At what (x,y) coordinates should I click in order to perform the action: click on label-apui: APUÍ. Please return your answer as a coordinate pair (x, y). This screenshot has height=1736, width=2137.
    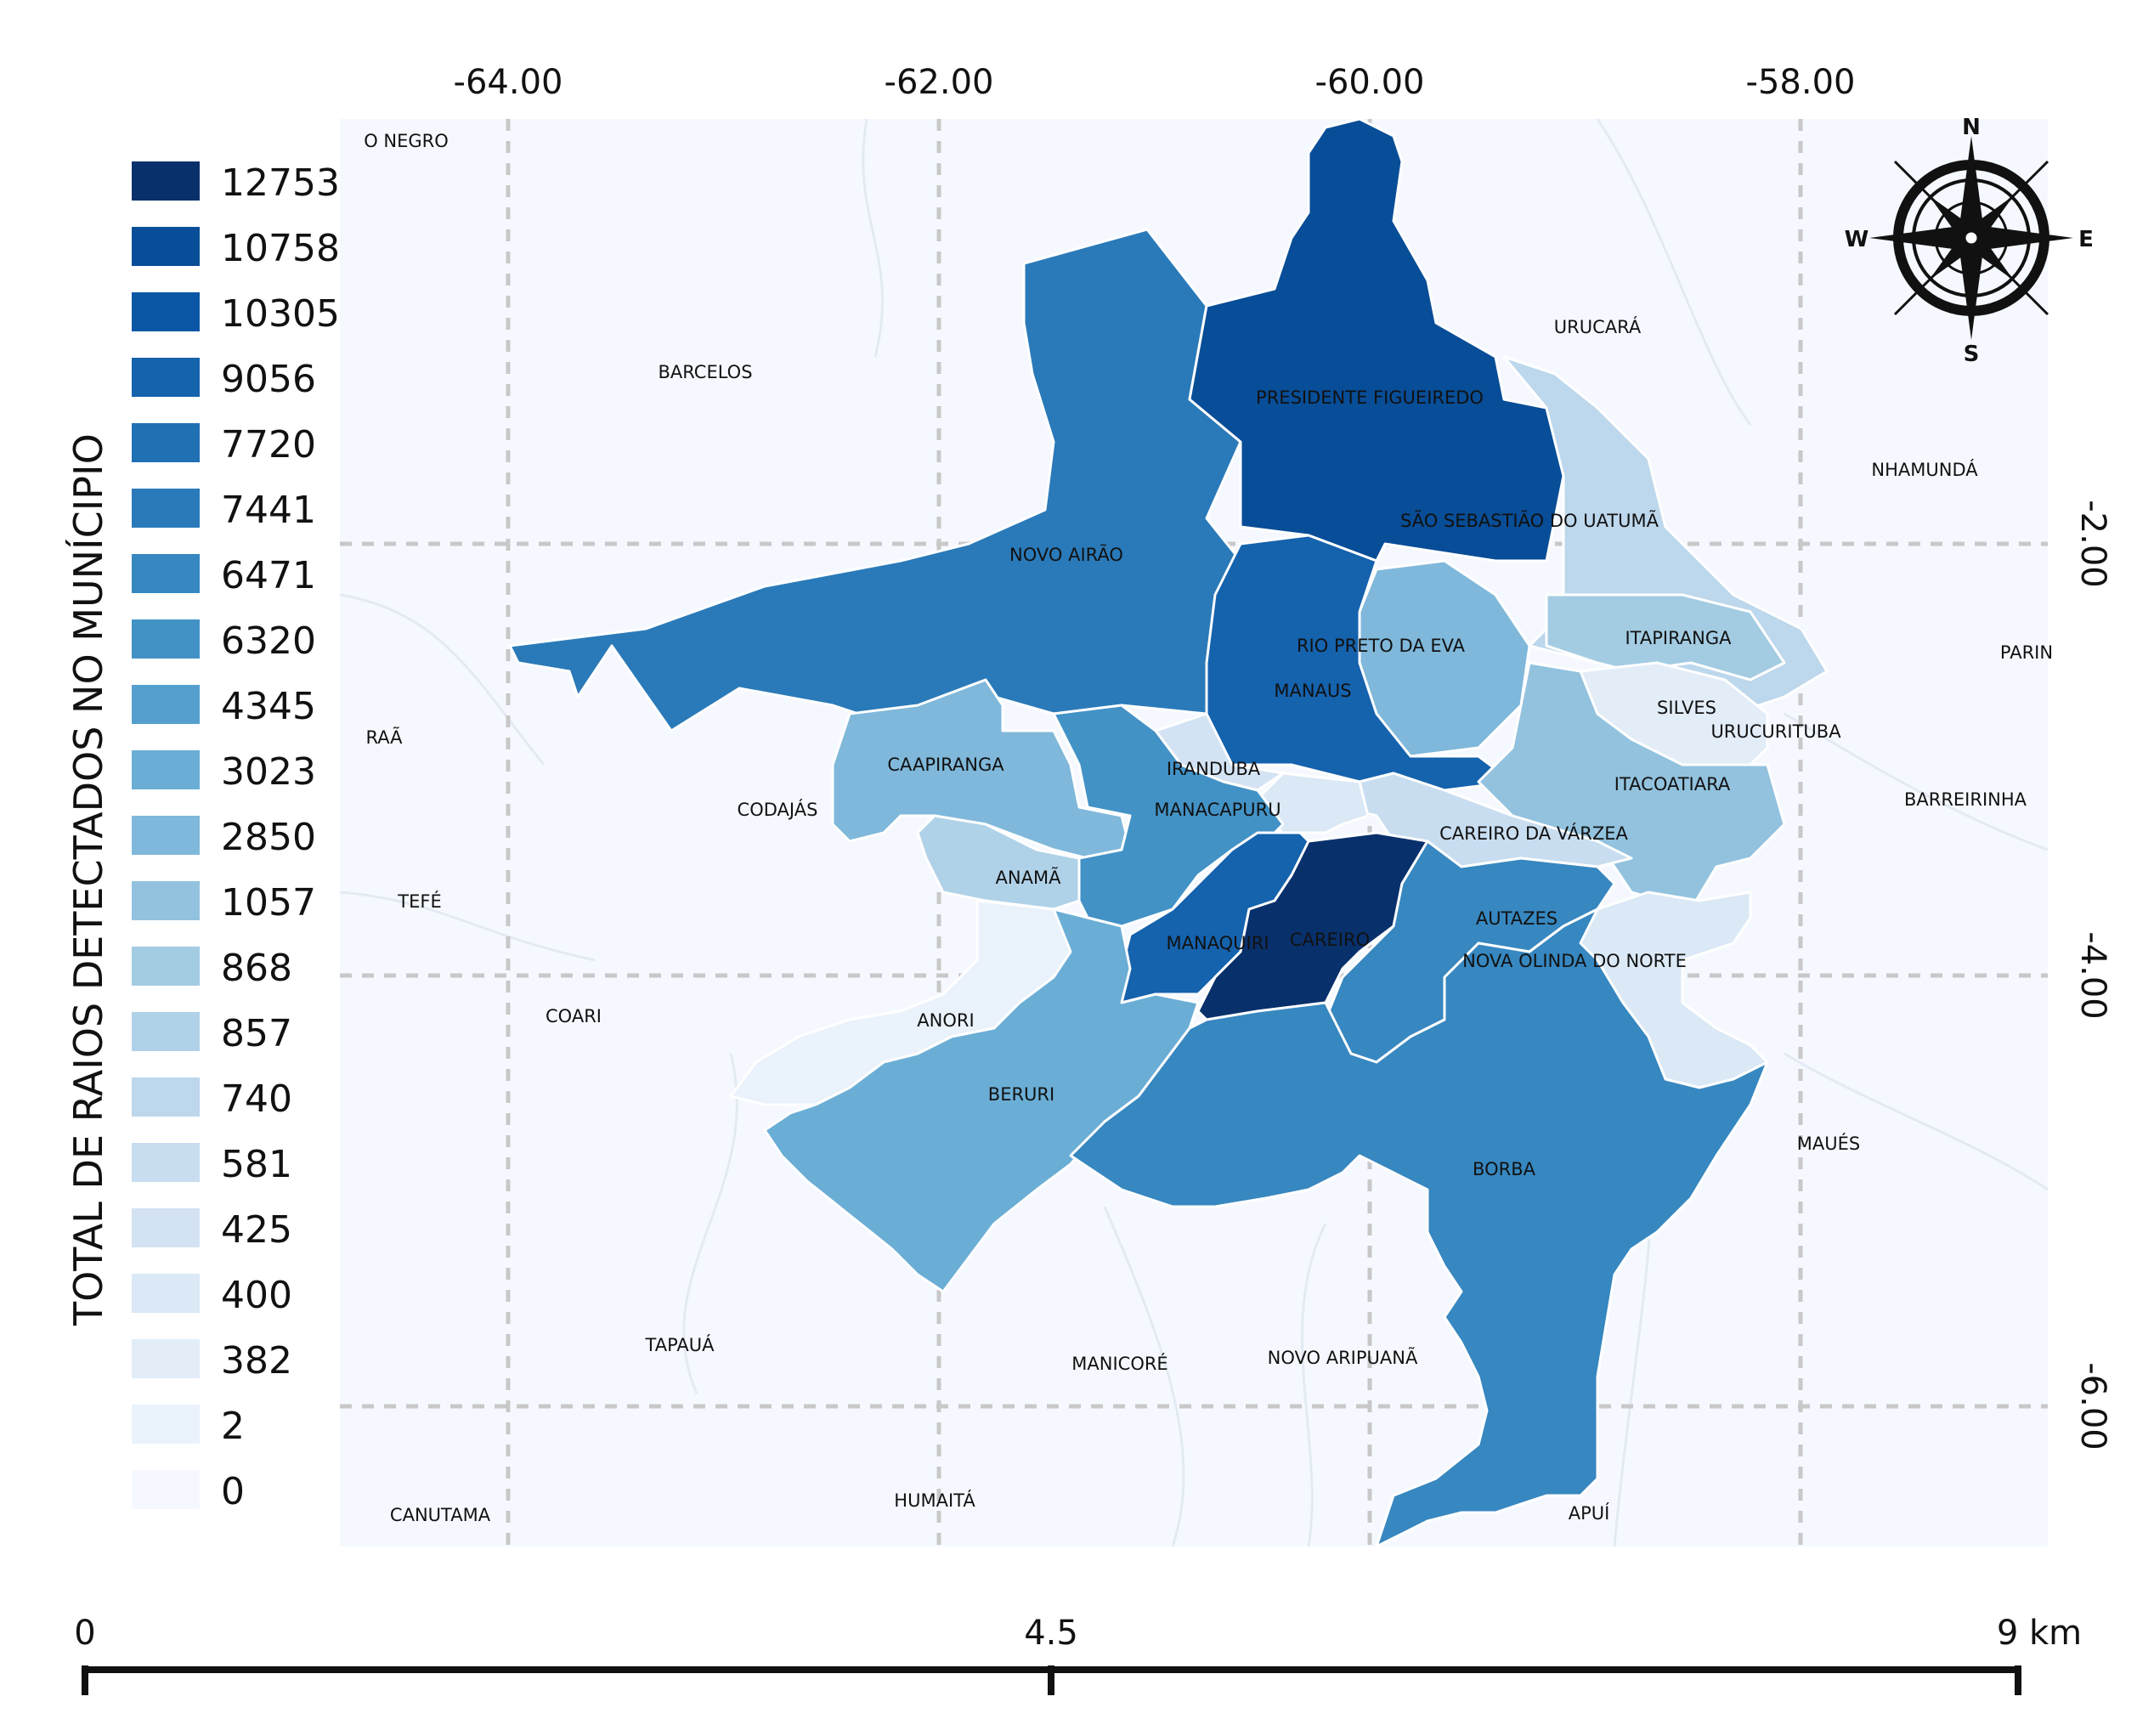
    Looking at the image, I should click on (1590, 1513).